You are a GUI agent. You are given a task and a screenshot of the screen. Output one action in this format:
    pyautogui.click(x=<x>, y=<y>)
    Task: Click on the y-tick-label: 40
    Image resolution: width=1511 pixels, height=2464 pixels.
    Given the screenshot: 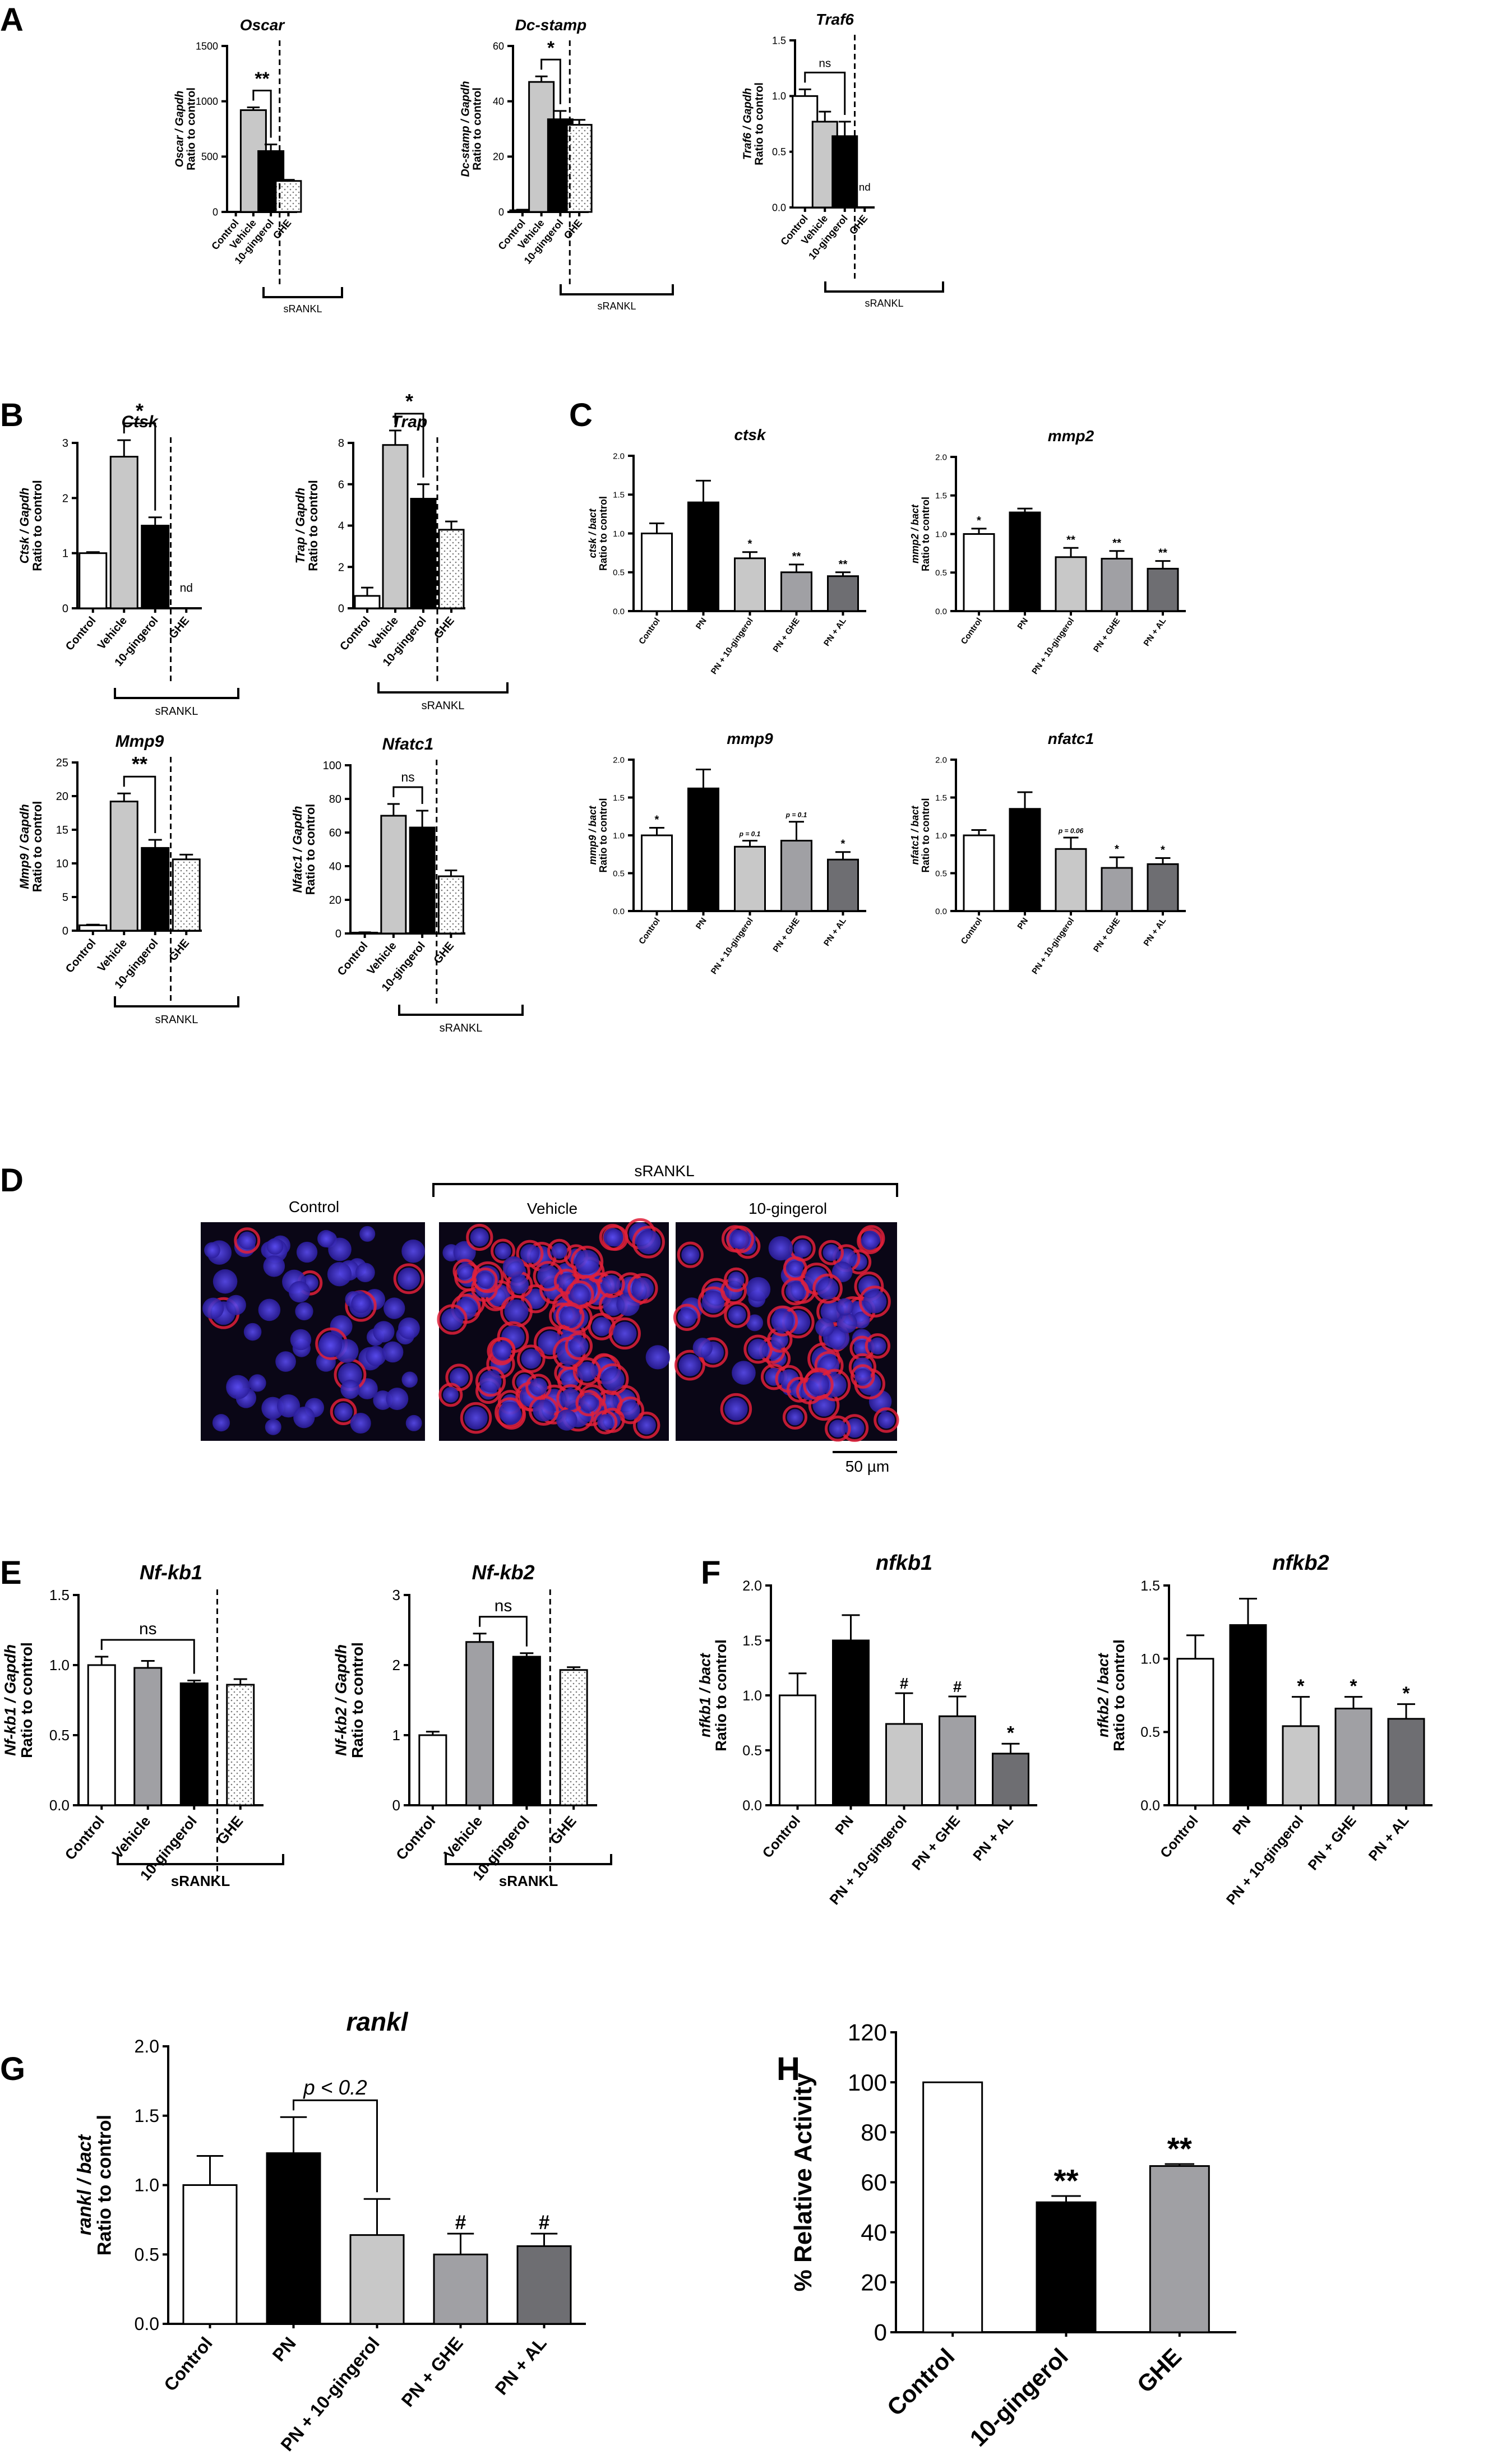 What is the action you would take?
    pyautogui.click(x=335, y=867)
    